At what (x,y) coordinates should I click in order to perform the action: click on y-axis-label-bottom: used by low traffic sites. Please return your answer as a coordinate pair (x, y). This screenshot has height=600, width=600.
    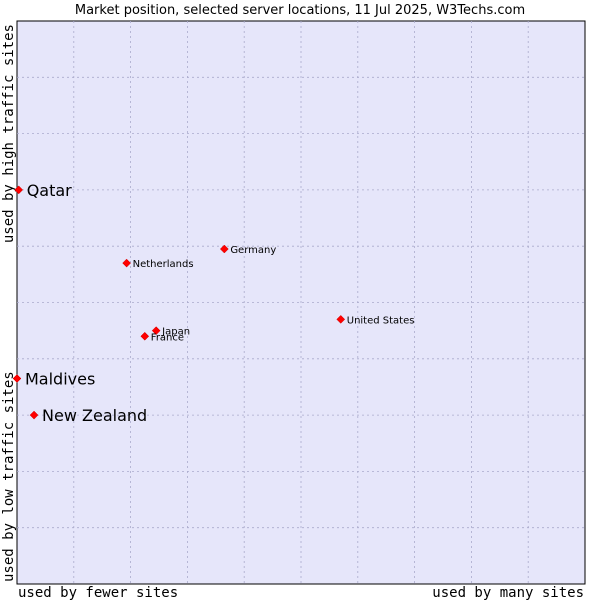
    Looking at the image, I should click on (9, 476).